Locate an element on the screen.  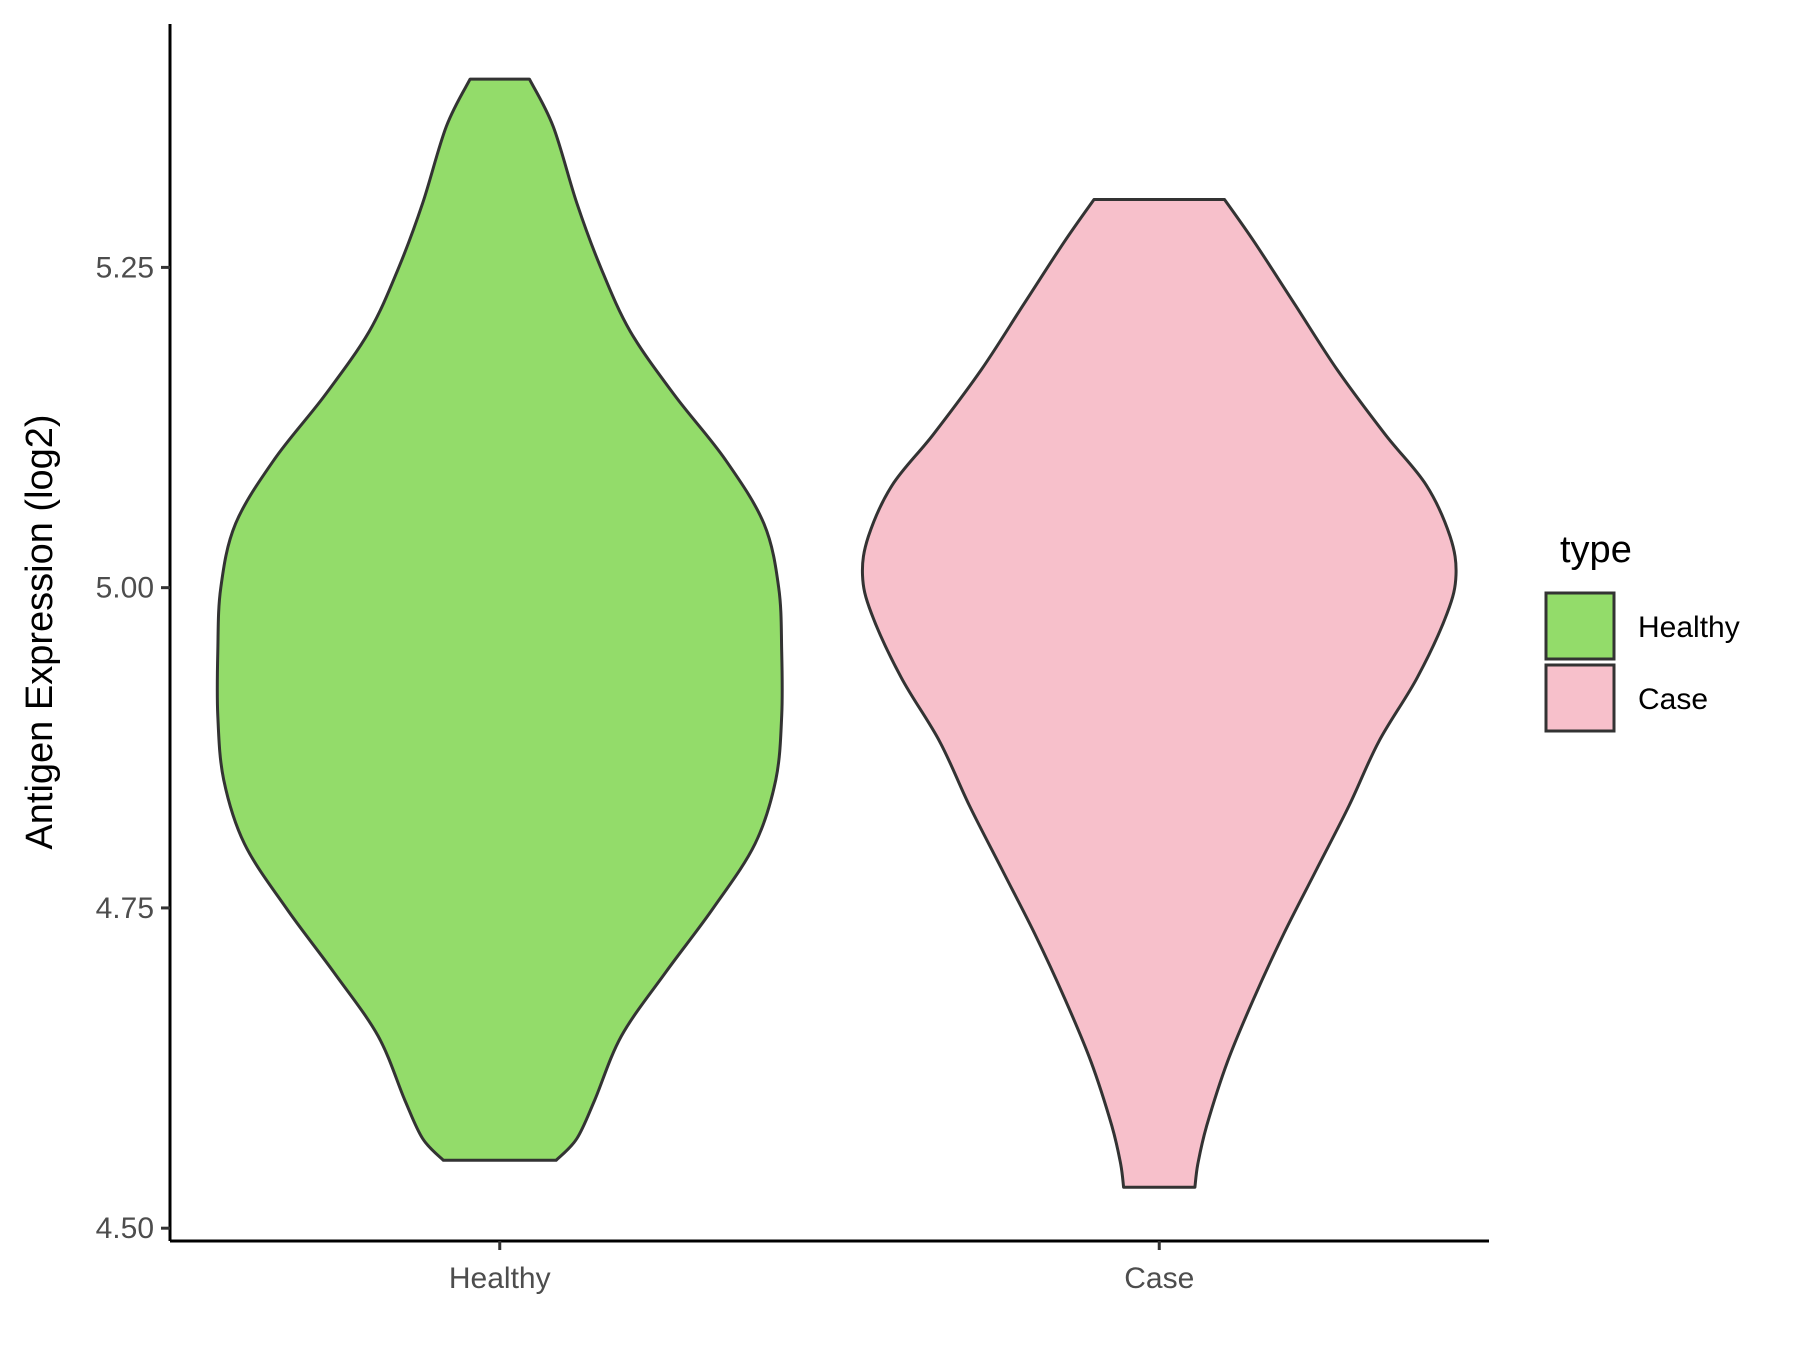
y-tick-label: 5.25 is located at coordinates (125, 267).